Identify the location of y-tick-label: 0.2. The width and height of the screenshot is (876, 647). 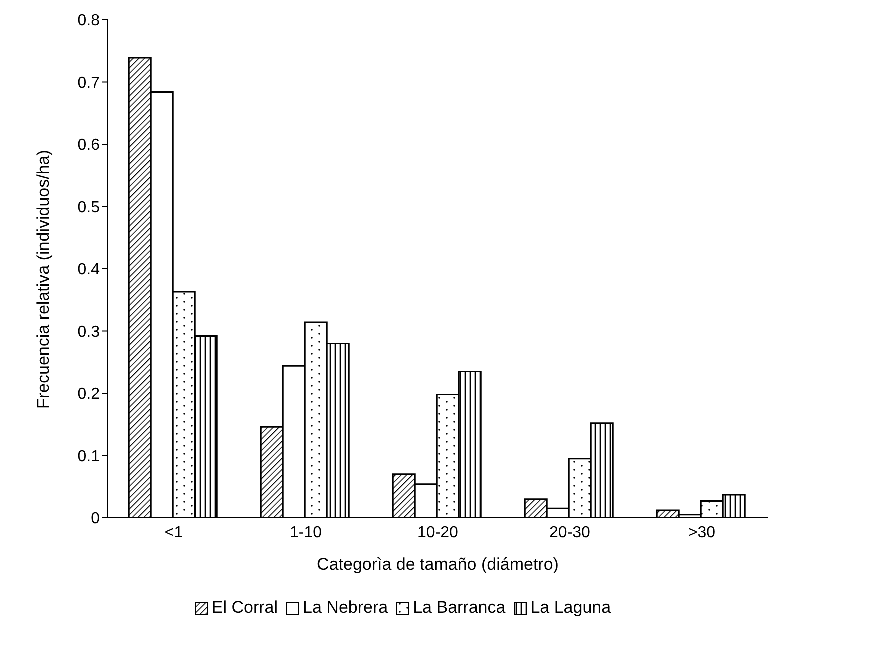
(89, 395).